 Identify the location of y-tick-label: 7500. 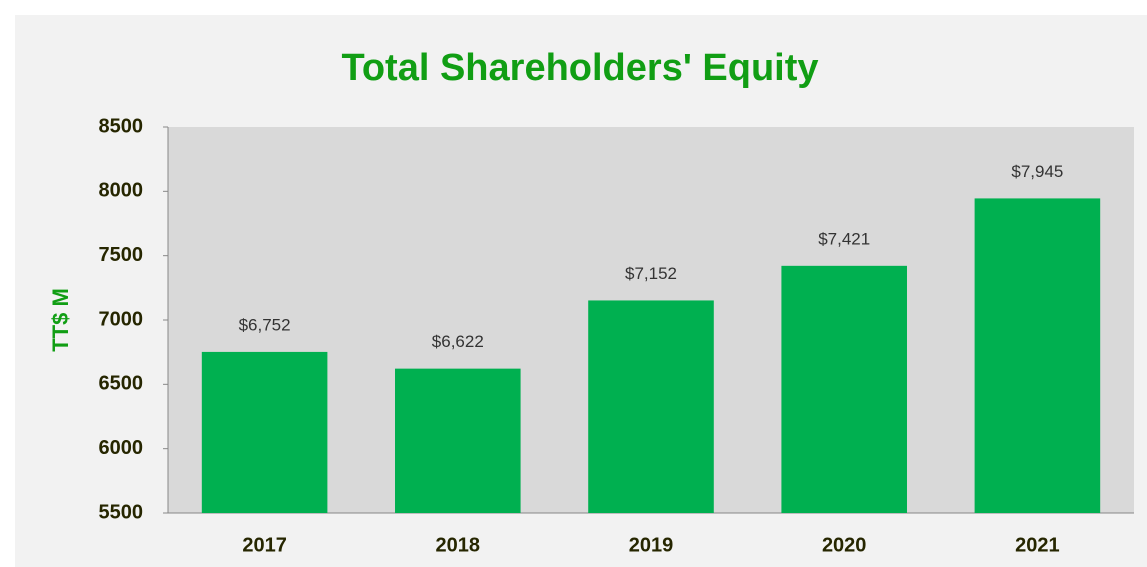
(121, 255).